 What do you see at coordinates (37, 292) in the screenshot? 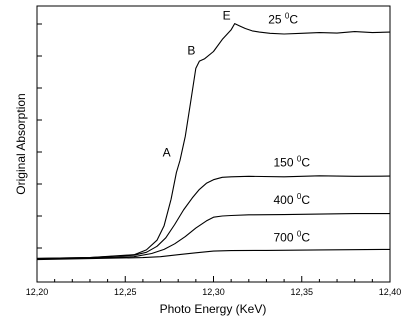
I see `x-tick-label: 12,20` at bounding box center [37, 292].